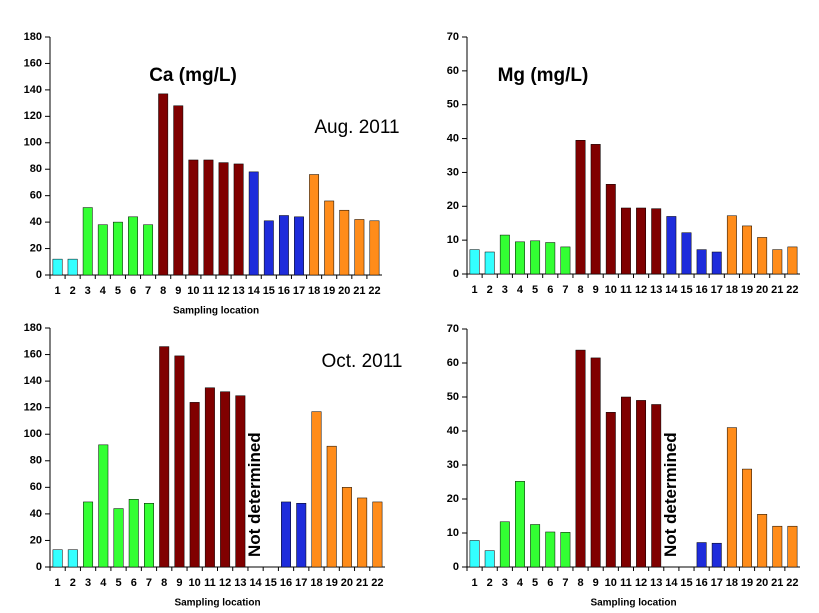  What do you see at coordinates (453, 240) in the screenshot?
I see `y-tick-label: 10` at bounding box center [453, 240].